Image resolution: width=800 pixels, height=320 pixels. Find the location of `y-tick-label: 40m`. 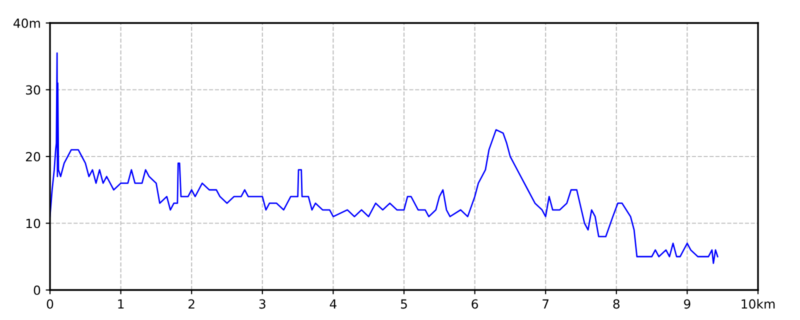

y-tick-label: 40m is located at coordinates (27, 23).